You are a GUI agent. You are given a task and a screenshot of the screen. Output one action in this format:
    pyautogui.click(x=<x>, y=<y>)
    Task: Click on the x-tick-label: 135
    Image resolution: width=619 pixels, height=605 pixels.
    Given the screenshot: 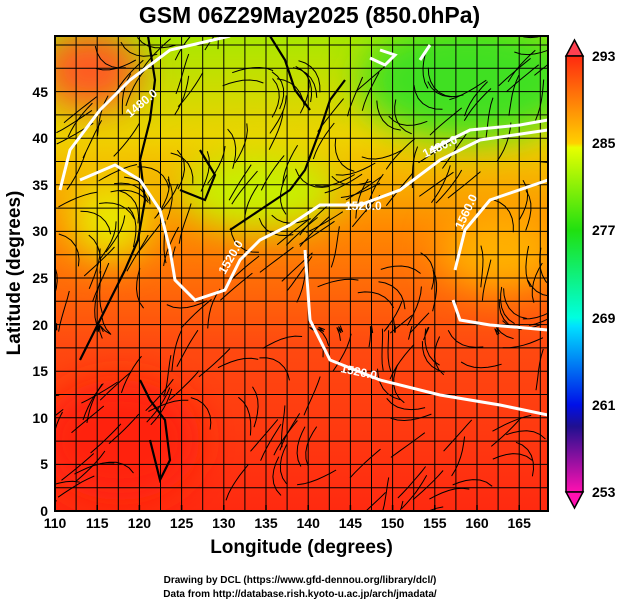 What is the action you would take?
    pyautogui.click(x=266, y=523)
    